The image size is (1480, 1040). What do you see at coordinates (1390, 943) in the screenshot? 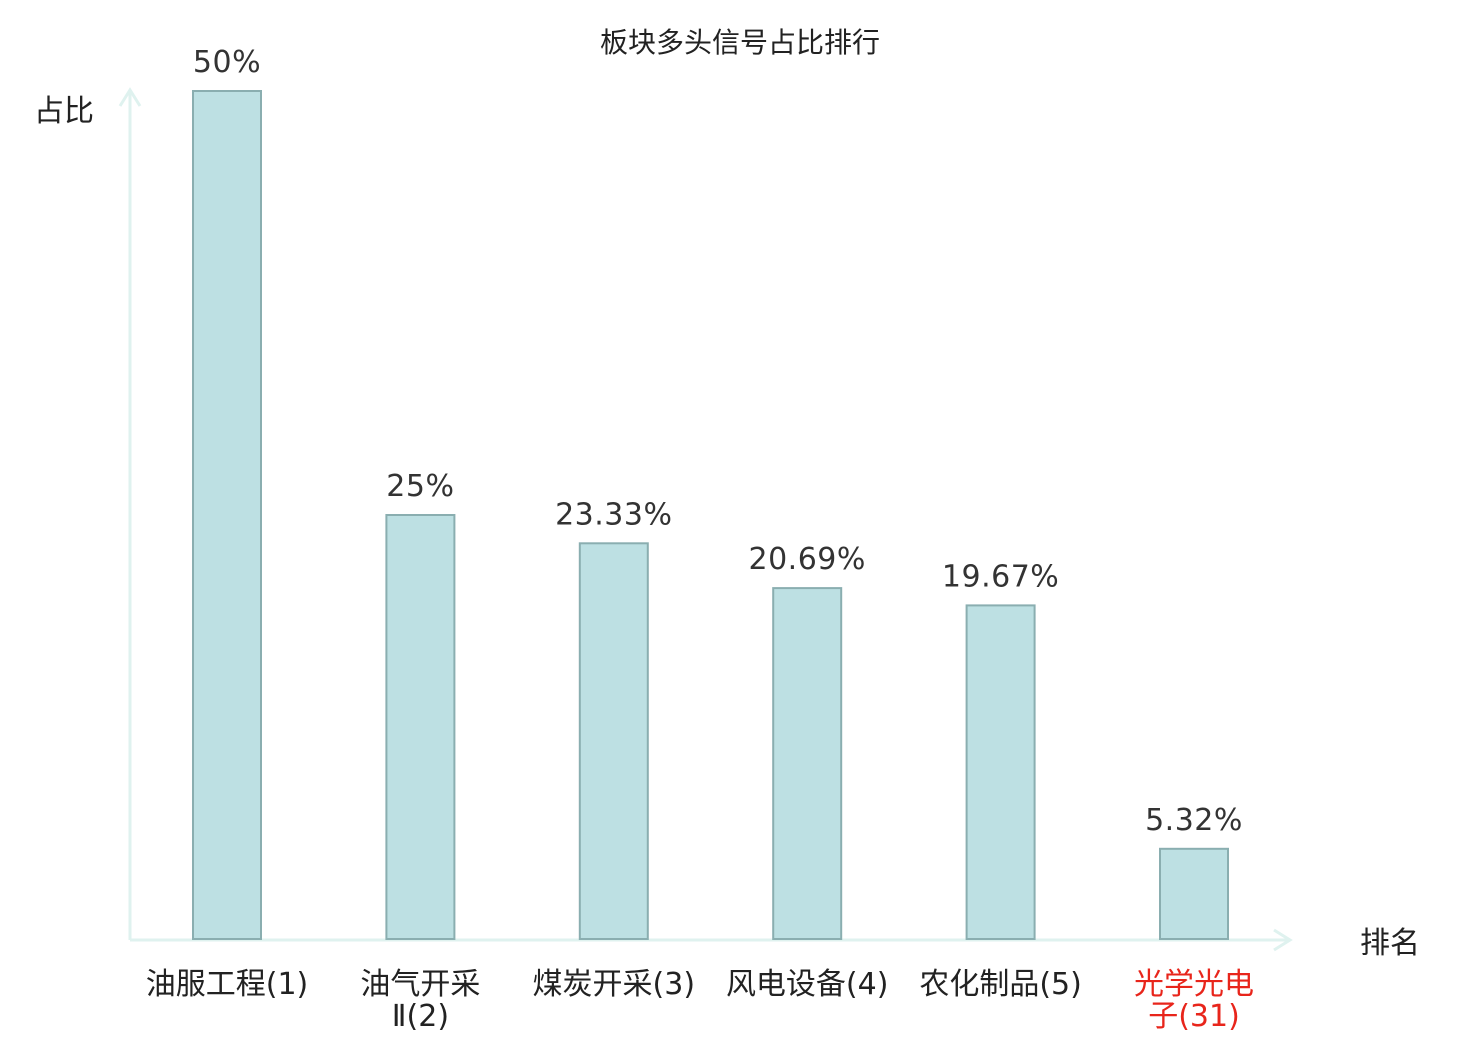
I see `x-axis-label: 排名` at bounding box center [1390, 943].